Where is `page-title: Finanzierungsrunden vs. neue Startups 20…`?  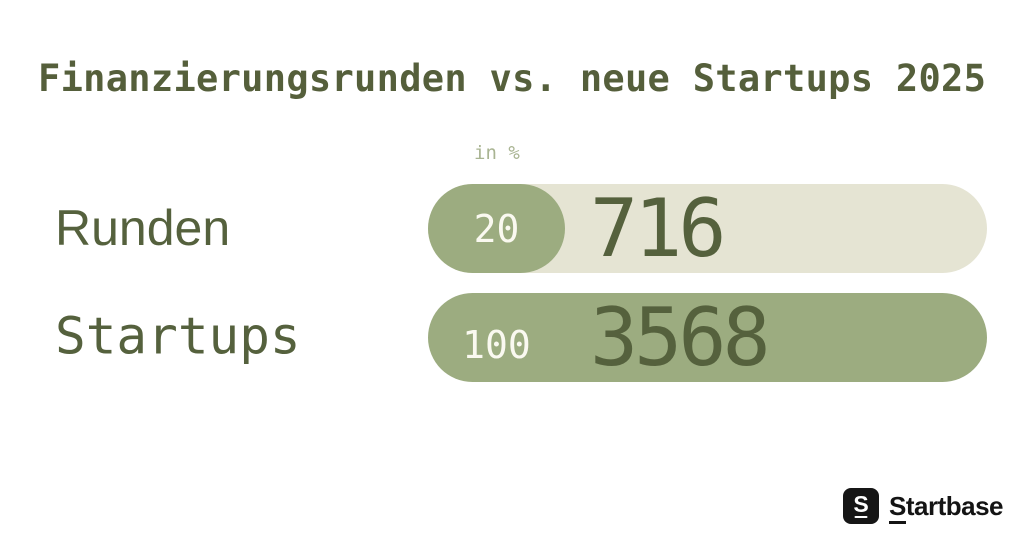
page-title: Finanzierungsrunden vs. neue Startups 20… is located at coordinates (512, 78).